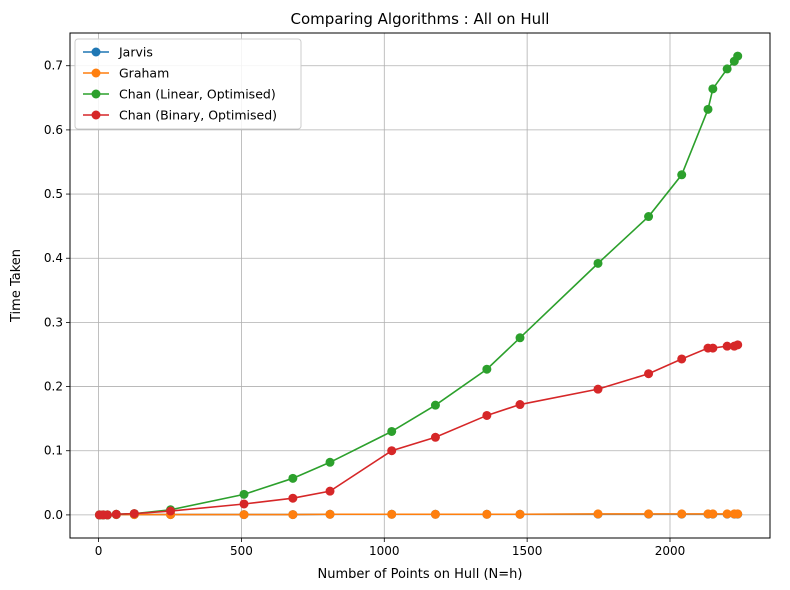 This screenshot has width=790, height=590. What do you see at coordinates (53, 66) in the screenshot?
I see `y-tick-label: 0.7` at bounding box center [53, 66].